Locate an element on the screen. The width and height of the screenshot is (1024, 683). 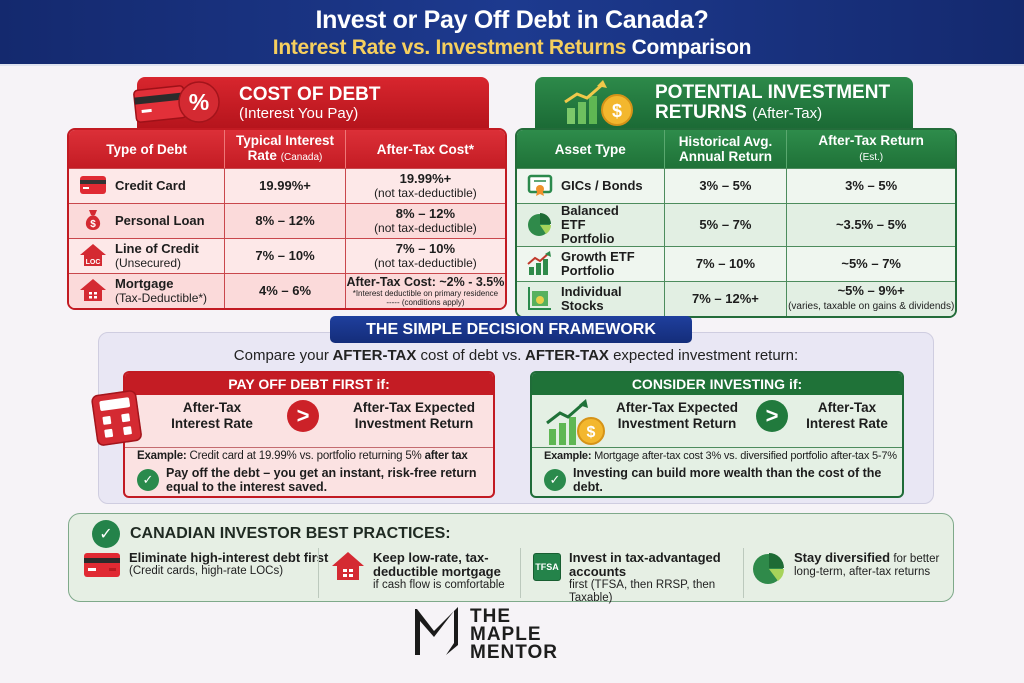
col-header-historical: Historical Avg. Annual Return is located at coordinates (726, 149).